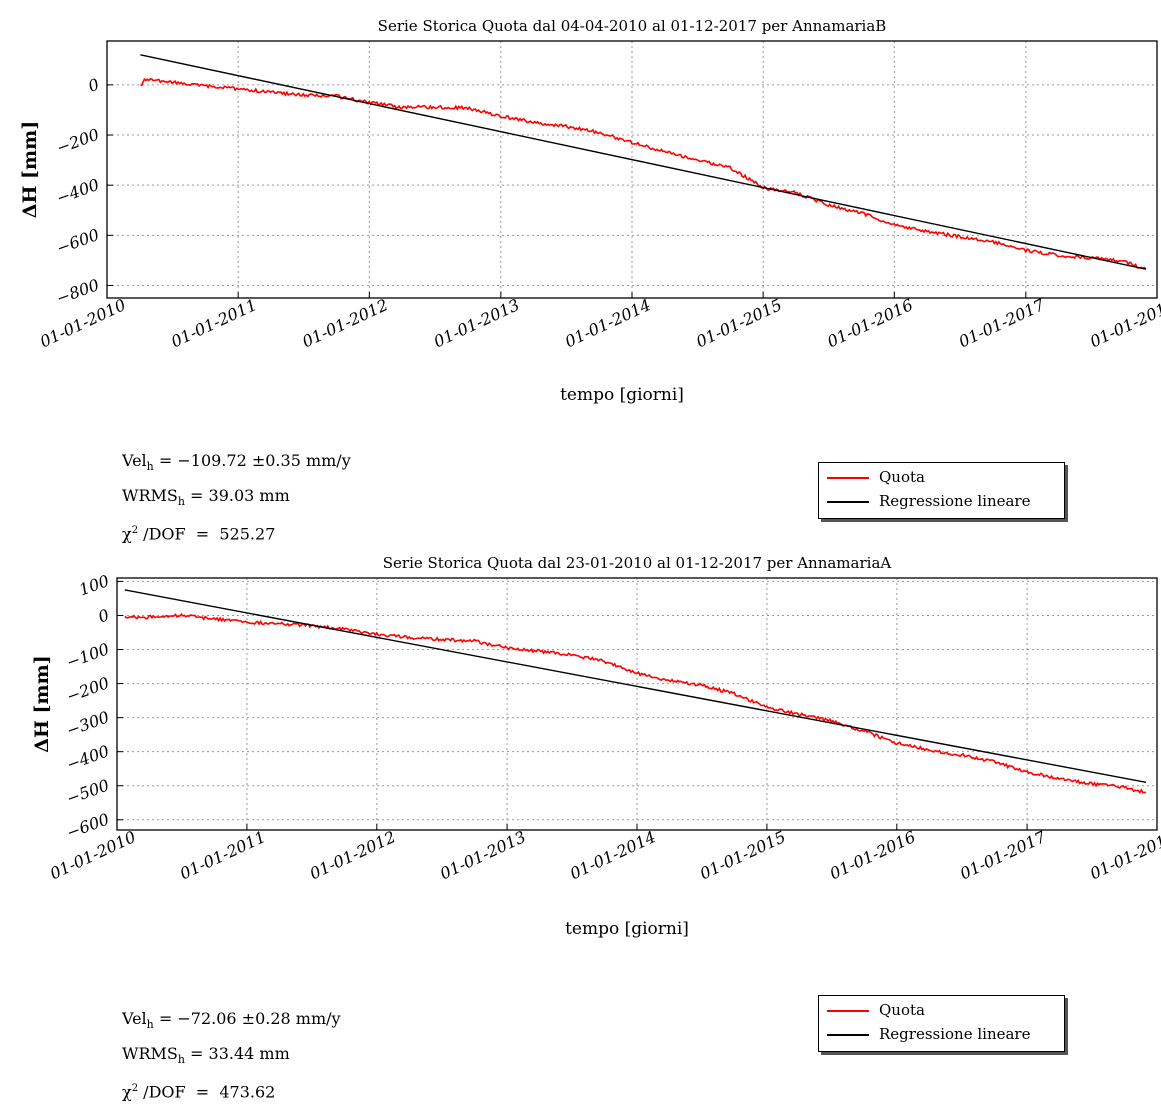 This screenshot has width=1161, height=1107. I want to click on y-tick-label: −800, so click(78, 291).